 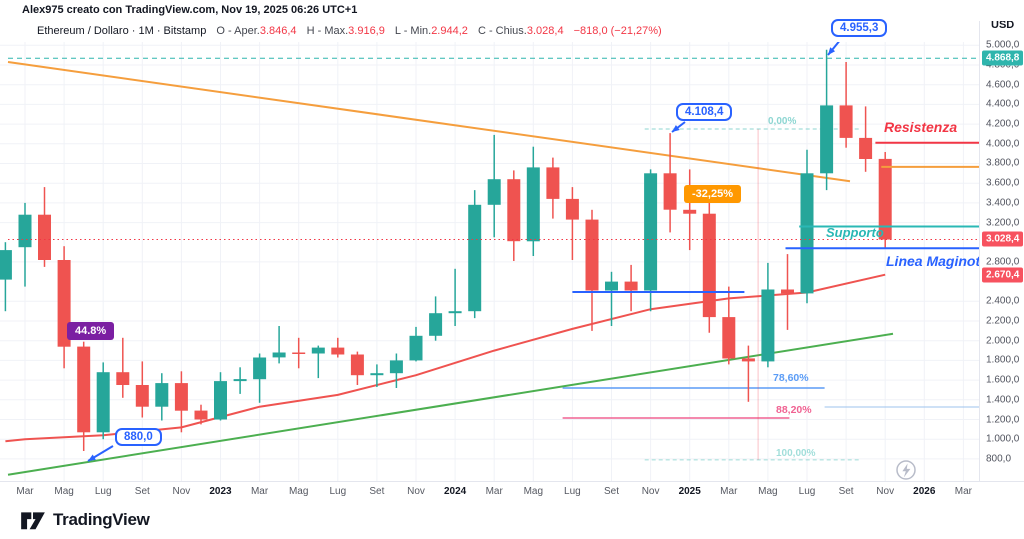 What do you see at coordinates (794, 410) in the screenshot?
I see `fib-label-8820: 88,20%` at bounding box center [794, 410].